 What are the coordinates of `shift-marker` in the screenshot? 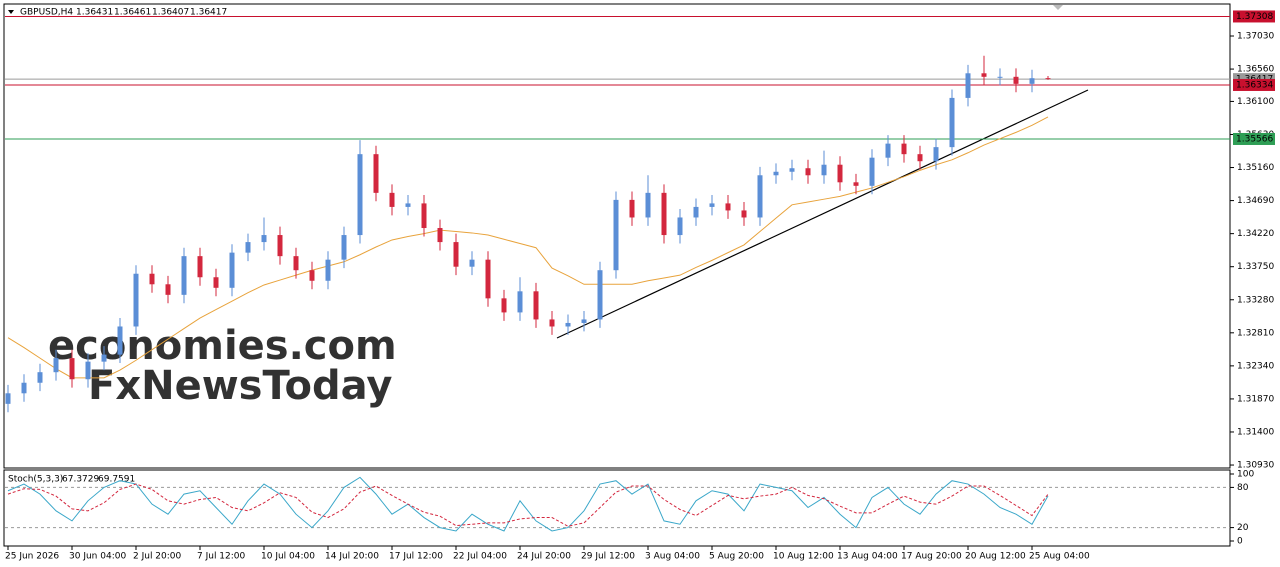 It's located at (1058, 7).